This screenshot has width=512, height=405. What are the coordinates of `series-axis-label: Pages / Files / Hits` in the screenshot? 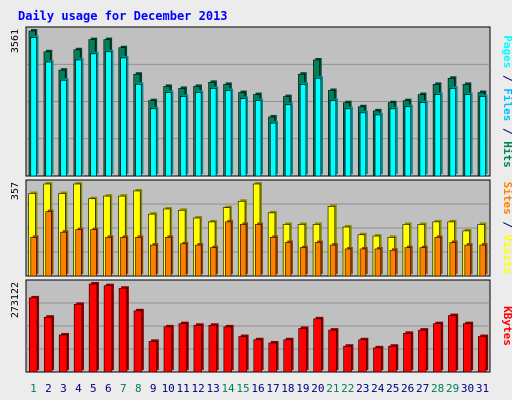 It's located at (506, 101).